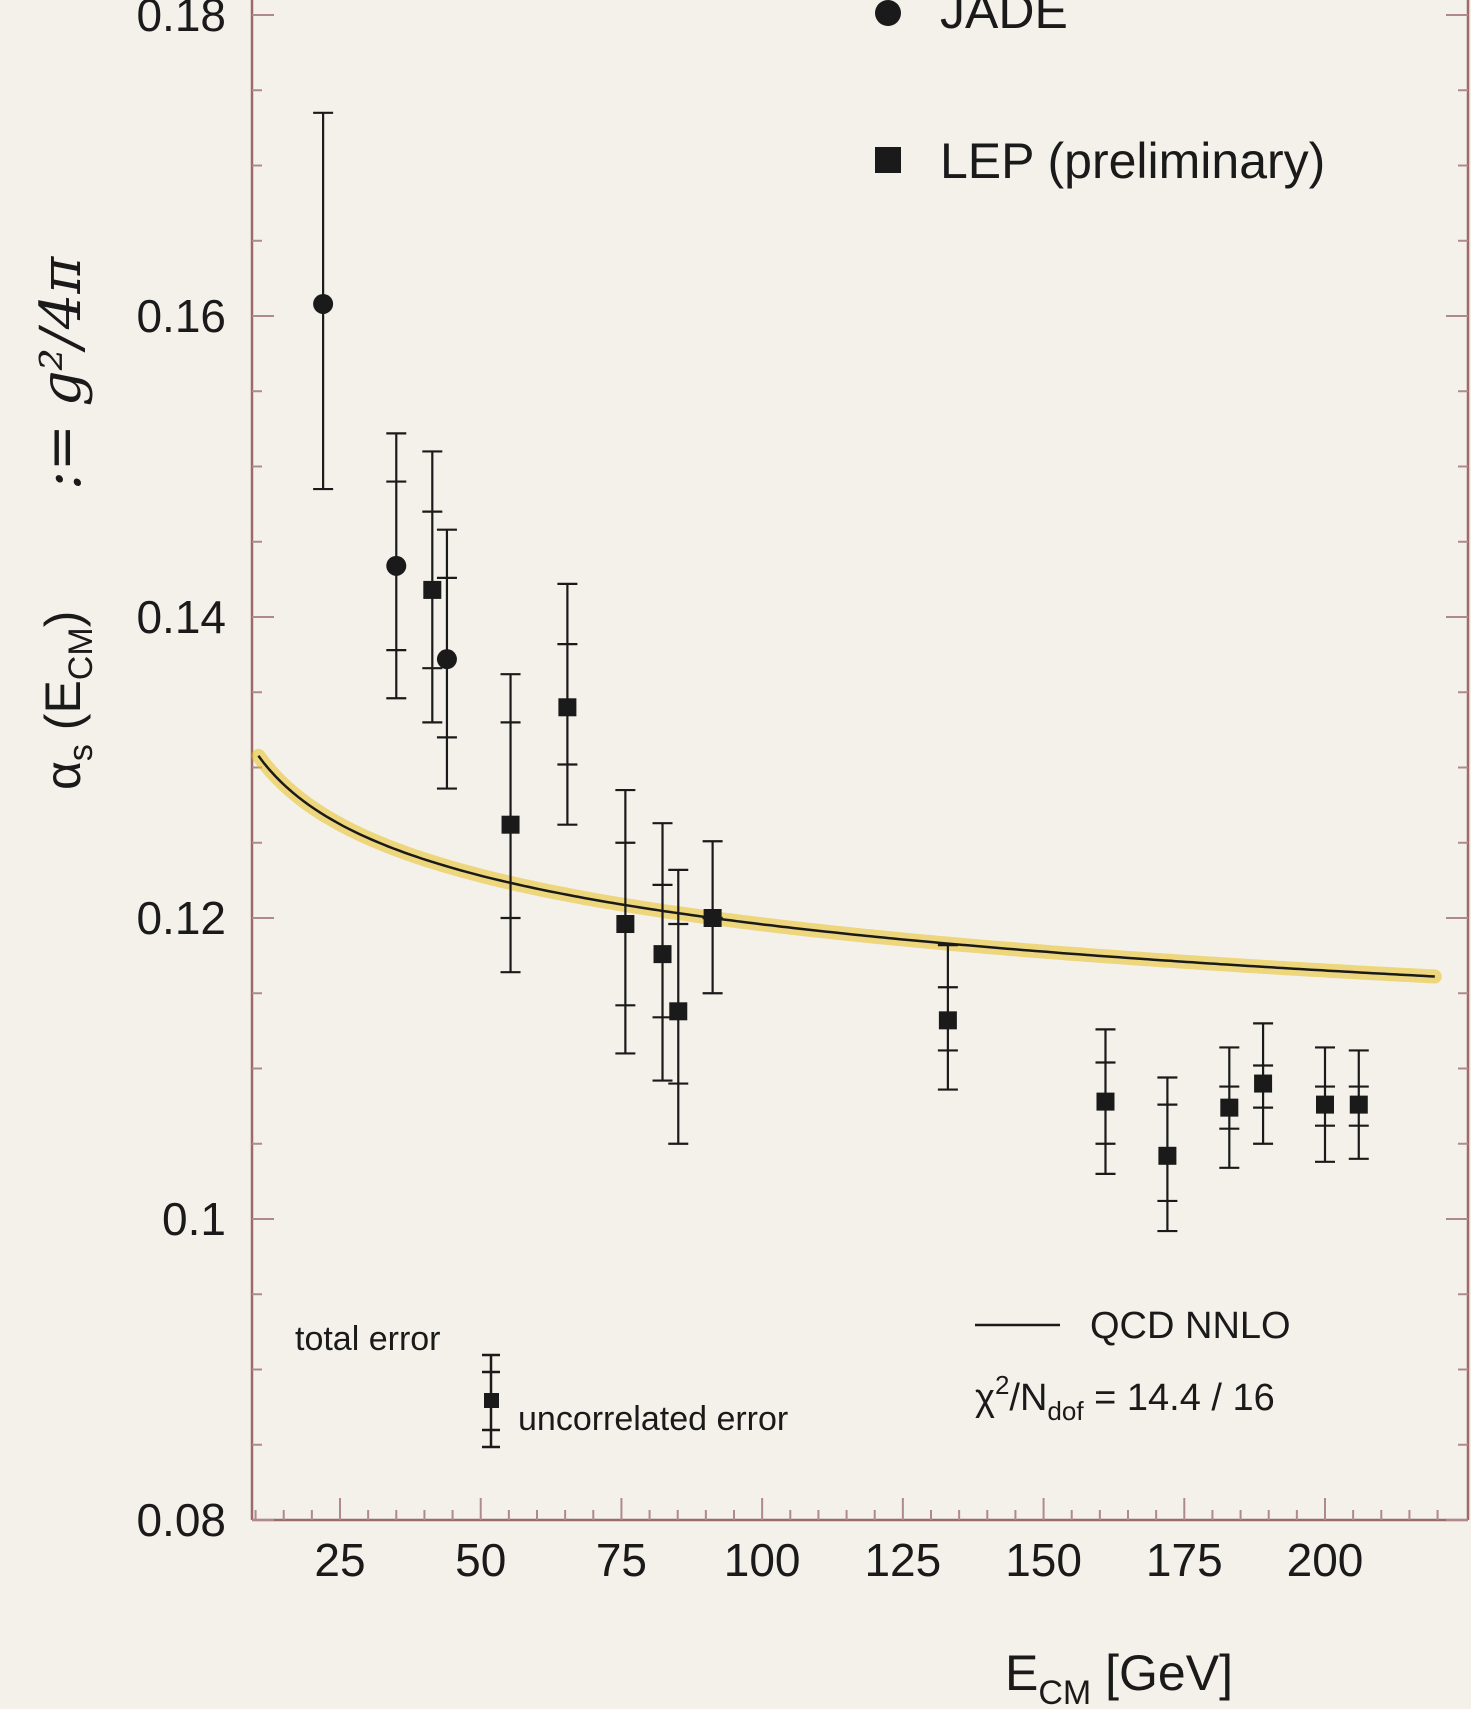 The image size is (1471, 1709). What do you see at coordinates (838, 1560) in the screenshot?
I see `x-tick-labels: 25 50 75 100 125 150 175 200` at bounding box center [838, 1560].